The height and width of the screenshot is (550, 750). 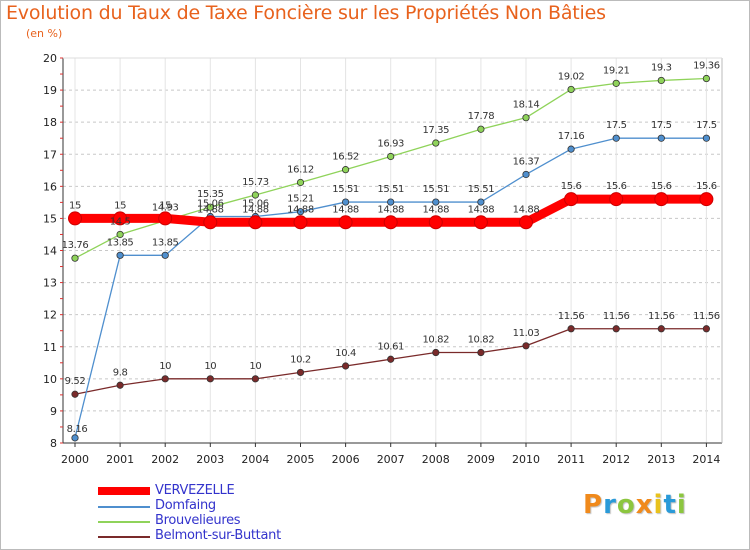 What do you see at coordinates (195, 490) in the screenshot?
I see `legend-label: VERVEZELLE` at bounding box center [195, 490].